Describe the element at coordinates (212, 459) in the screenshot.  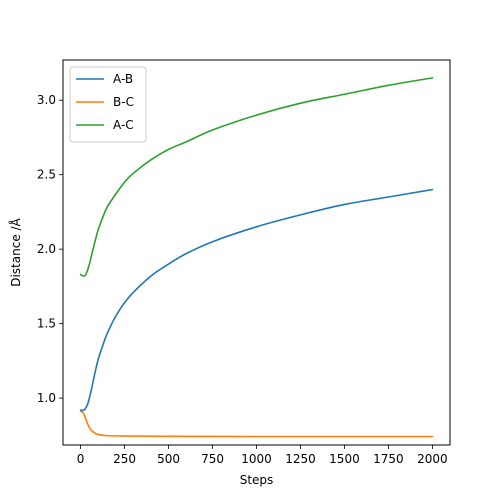
I see `x-tick-label: 750` at that location.